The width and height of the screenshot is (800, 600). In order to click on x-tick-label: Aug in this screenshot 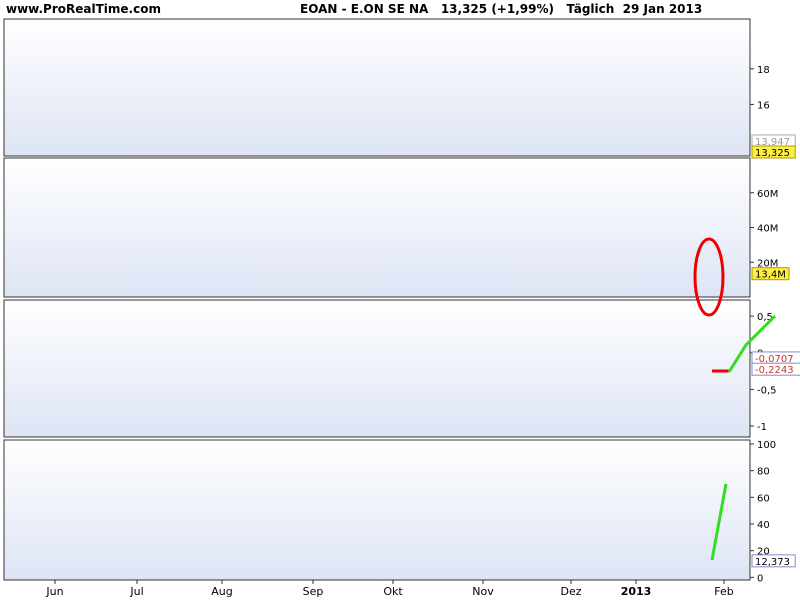, I will do `click(221, 591)`.